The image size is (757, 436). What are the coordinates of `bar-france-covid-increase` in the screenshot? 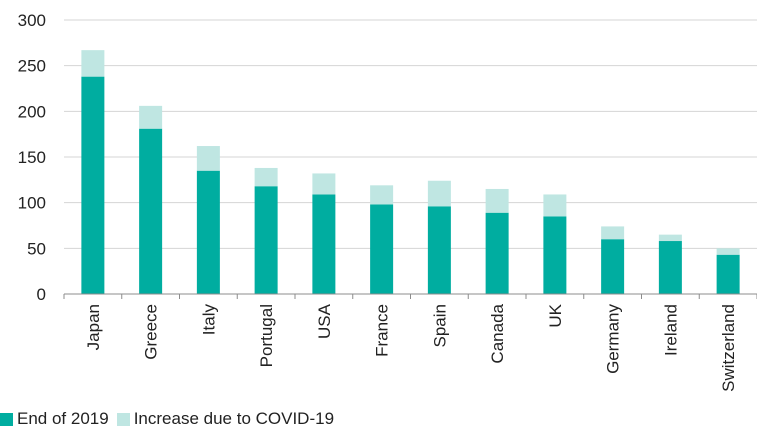 It's located at (382, 195).